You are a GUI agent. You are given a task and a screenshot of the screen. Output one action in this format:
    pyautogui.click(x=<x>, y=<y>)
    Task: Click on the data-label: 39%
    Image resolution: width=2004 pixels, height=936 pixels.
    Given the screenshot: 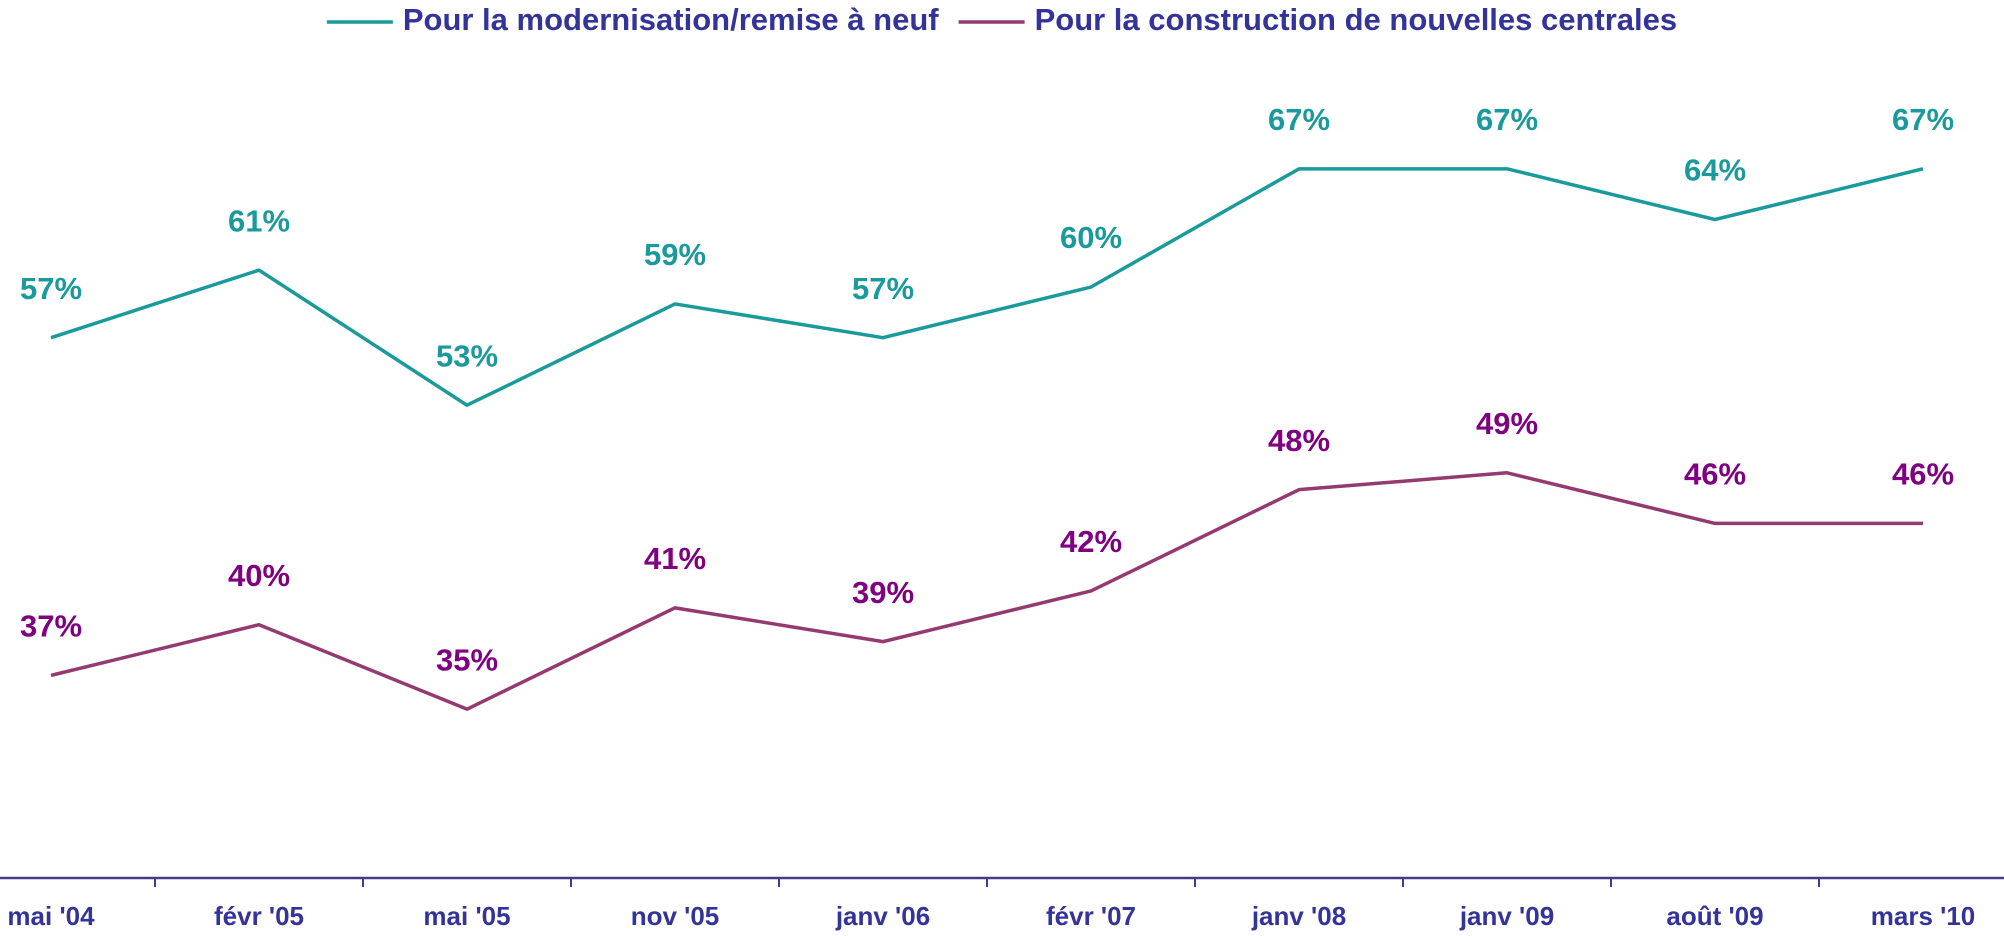 What is the action you would take?
    pyautogui.click(x=883, y=592)
    